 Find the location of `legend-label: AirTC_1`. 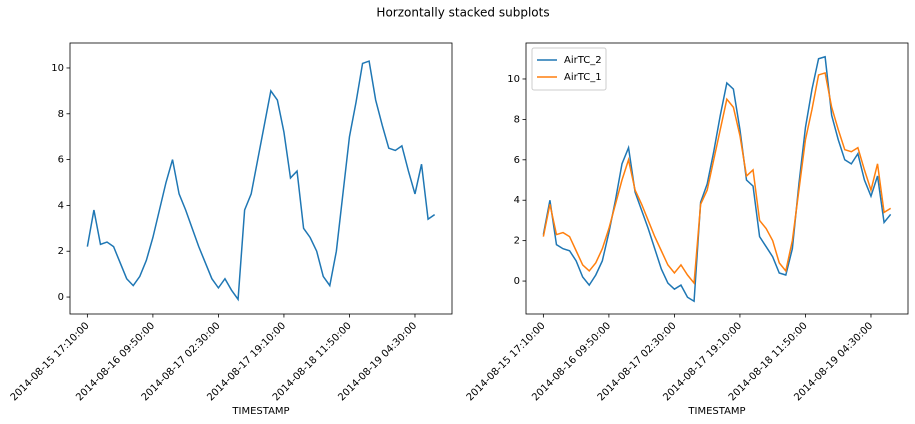

legend-label: AirTC_1 is located at coordinates (583, 77).